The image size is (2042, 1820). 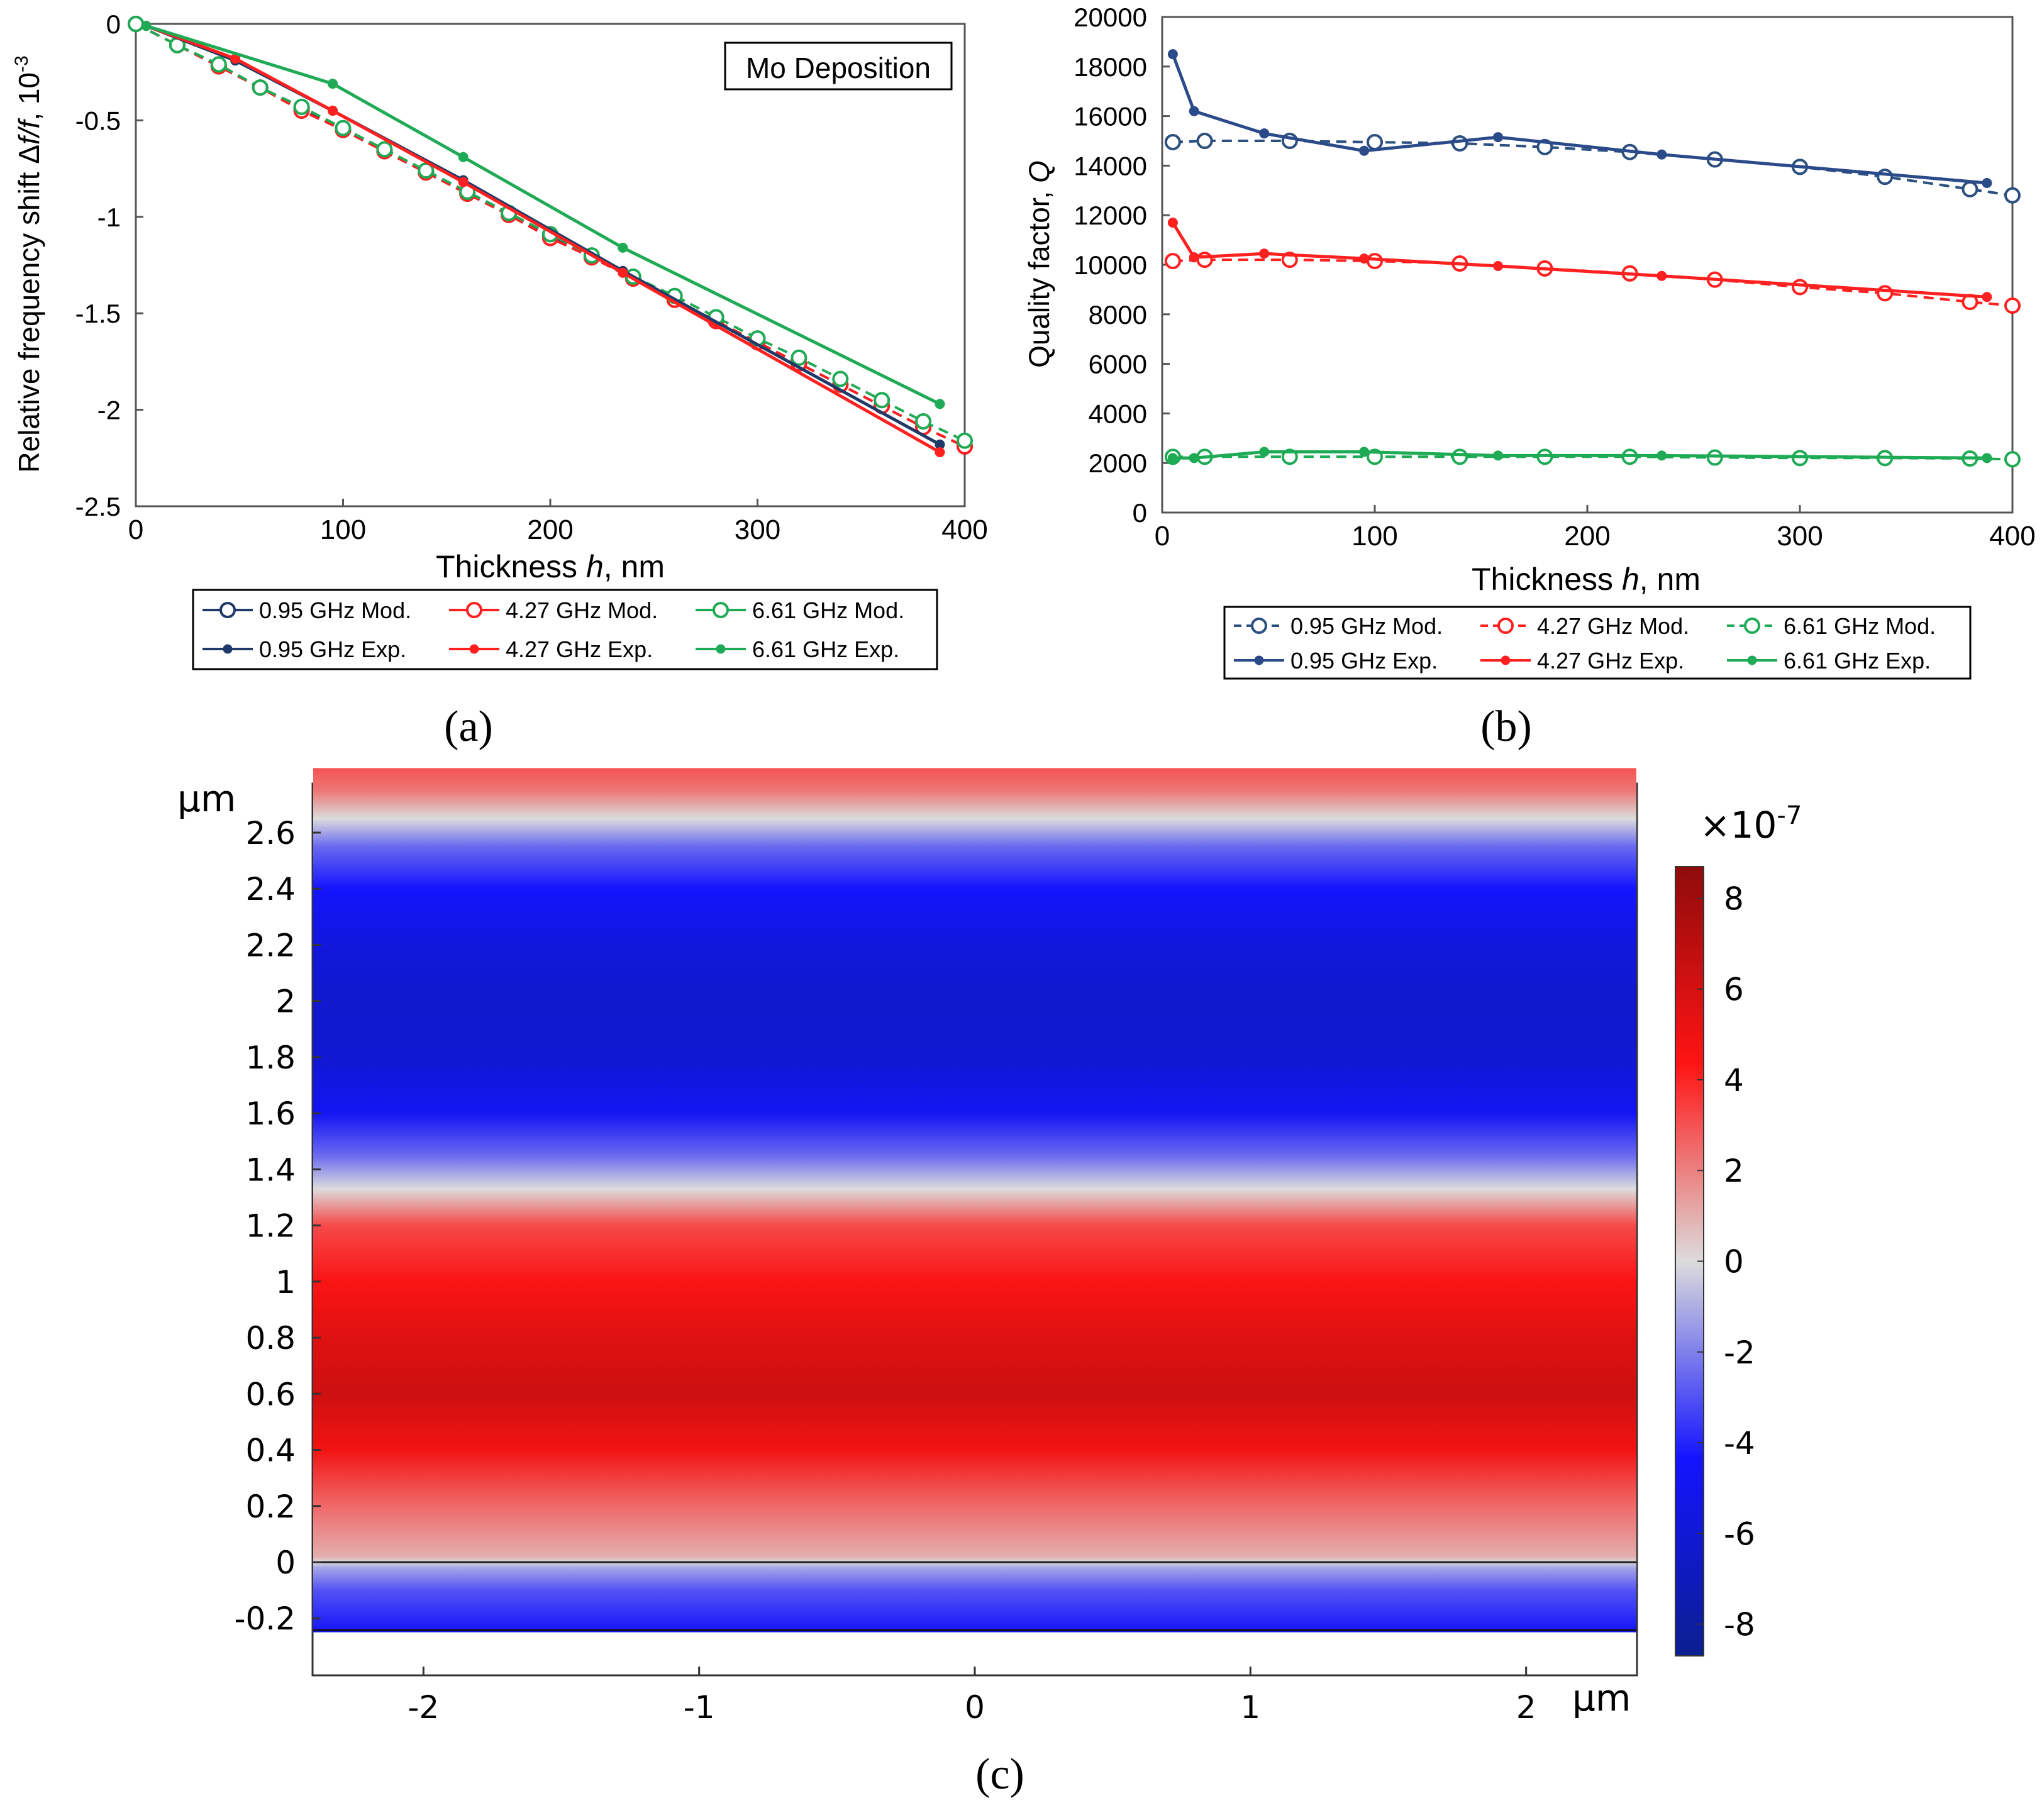 What do you see at coordinates (1110, 165) in the screenshot?
I see `y-tick-label: 14000` at bounding box center [1110, 165].